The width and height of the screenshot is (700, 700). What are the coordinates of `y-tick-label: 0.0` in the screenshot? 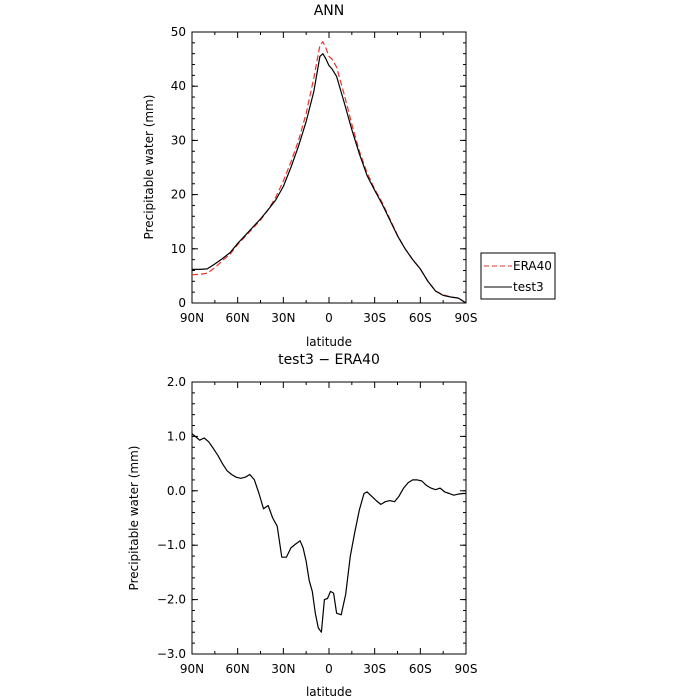 It's located at (176, 491).